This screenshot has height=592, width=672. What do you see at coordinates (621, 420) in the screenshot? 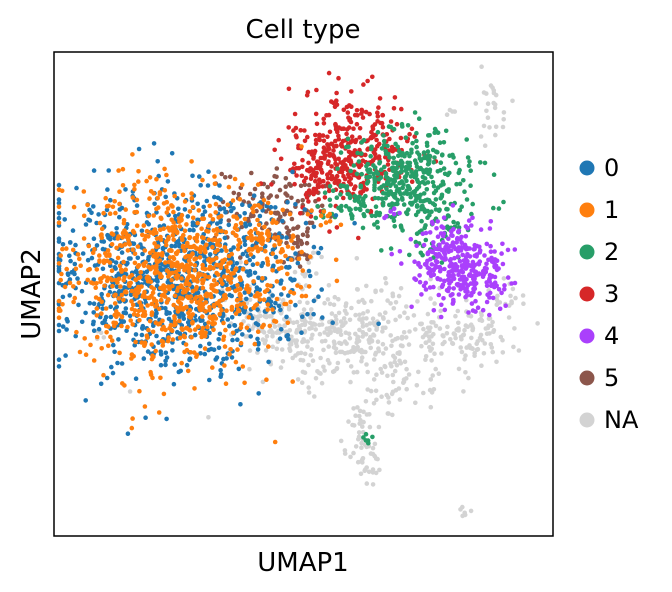
I see `legend-label: NA` at bounding box center [621, 420].